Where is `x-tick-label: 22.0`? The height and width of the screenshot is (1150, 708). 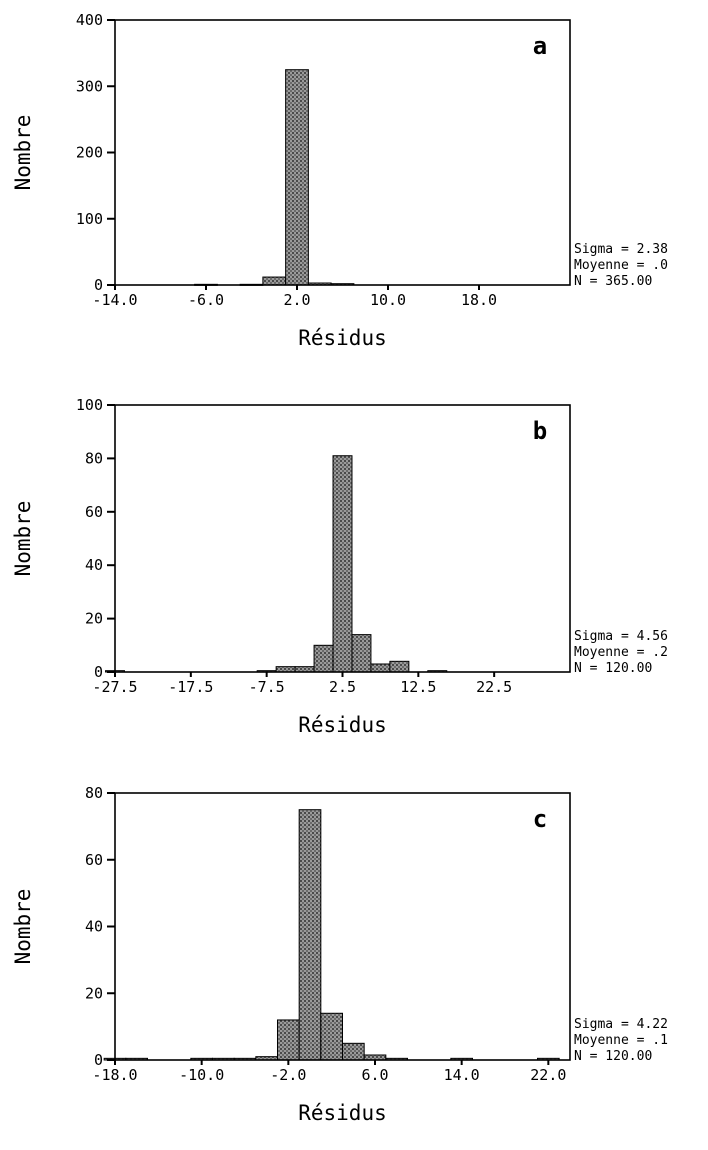
x-tick-label: 22.0 is located at coordinates (548, 1075).